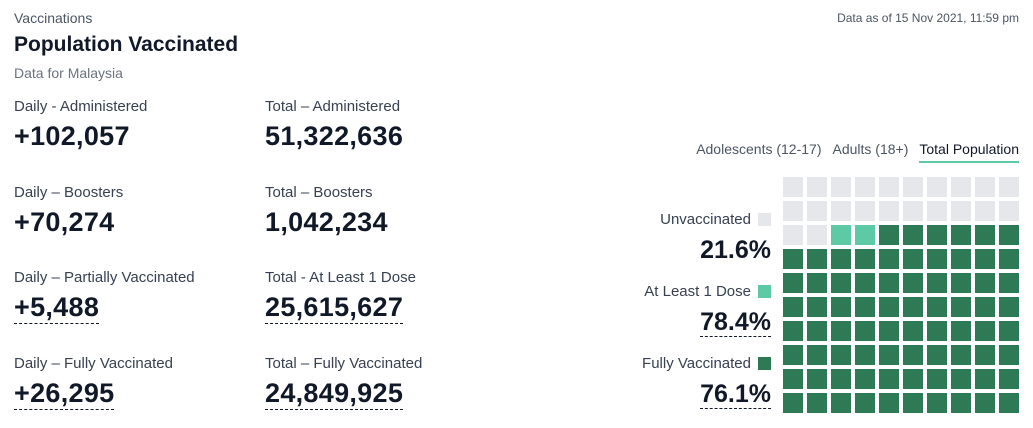 Image resolution: width=1033 pixels, height=428 pixels. I want to click on stat-value: +102,057, so click(72, 136).